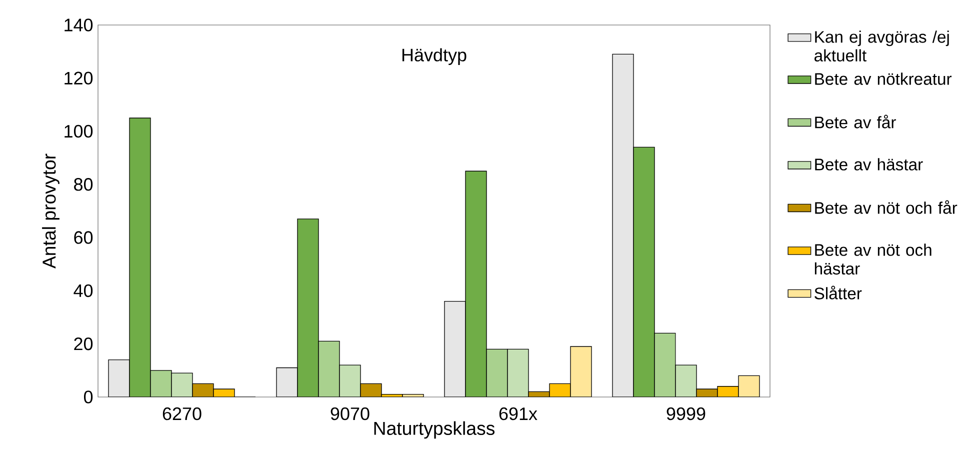 This screenshot has width=976, height=466. What do you see at coordinates (83, 291) in the screenshot?
I see `y-tick-label: 40` at bounding box center [83, 291].